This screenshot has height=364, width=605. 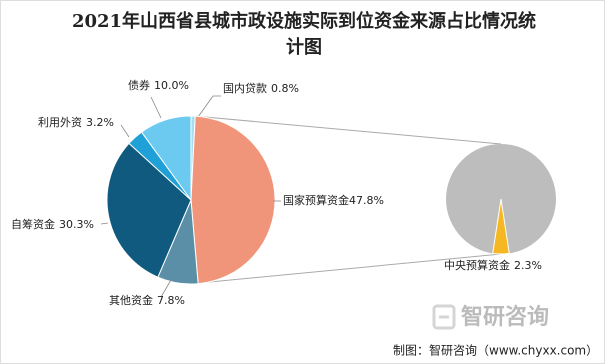 I want to click on label-name: 中央预算资金, so click(x=477, y=265).